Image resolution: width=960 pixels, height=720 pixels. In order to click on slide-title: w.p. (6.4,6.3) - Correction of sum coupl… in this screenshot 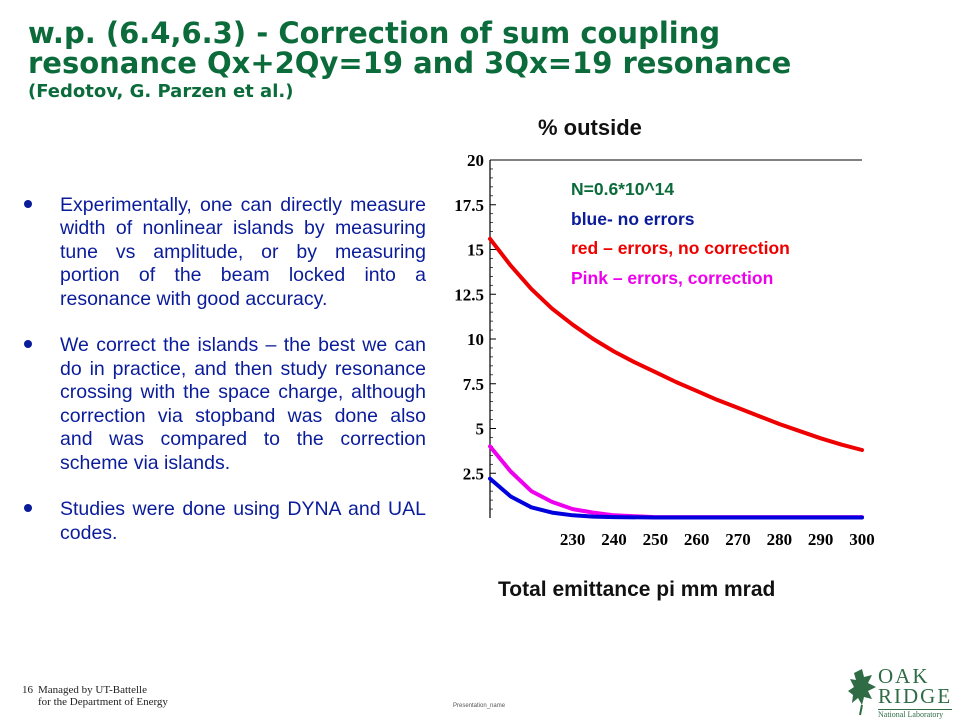, I will do `click(483, 60)`.